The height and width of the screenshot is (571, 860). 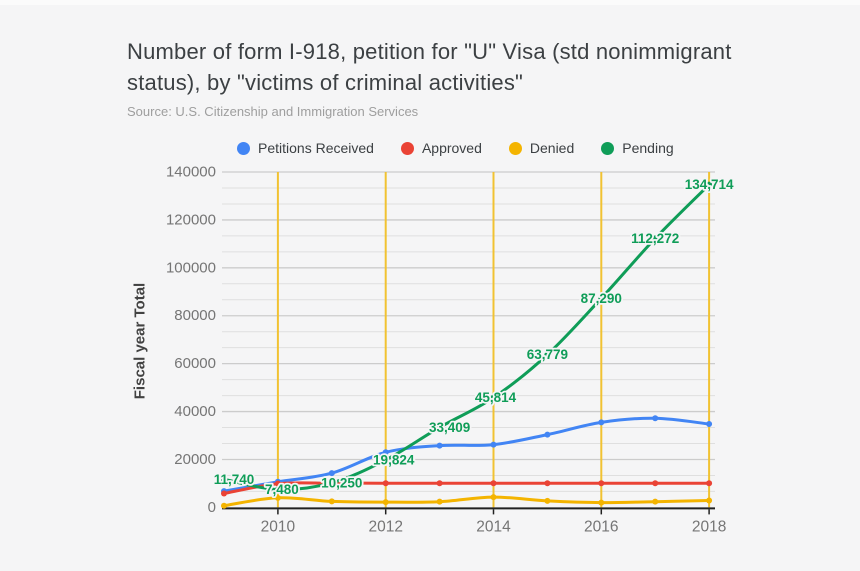 What do you see at coordinates (394, 459) in the screenshot?
I see `svg-text: 19,824` at bounding box center [394, 459].